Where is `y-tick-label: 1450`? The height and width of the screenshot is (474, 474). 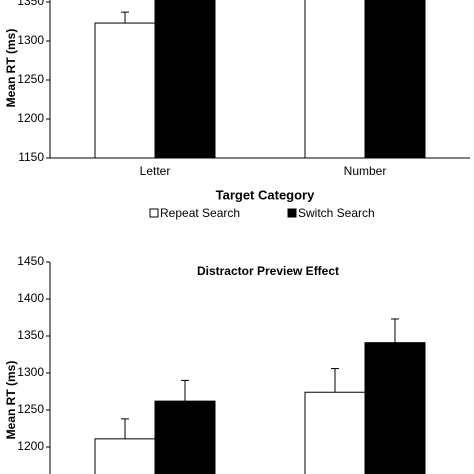
y-tick-label: 1450 is located at coordinates (30, 261).